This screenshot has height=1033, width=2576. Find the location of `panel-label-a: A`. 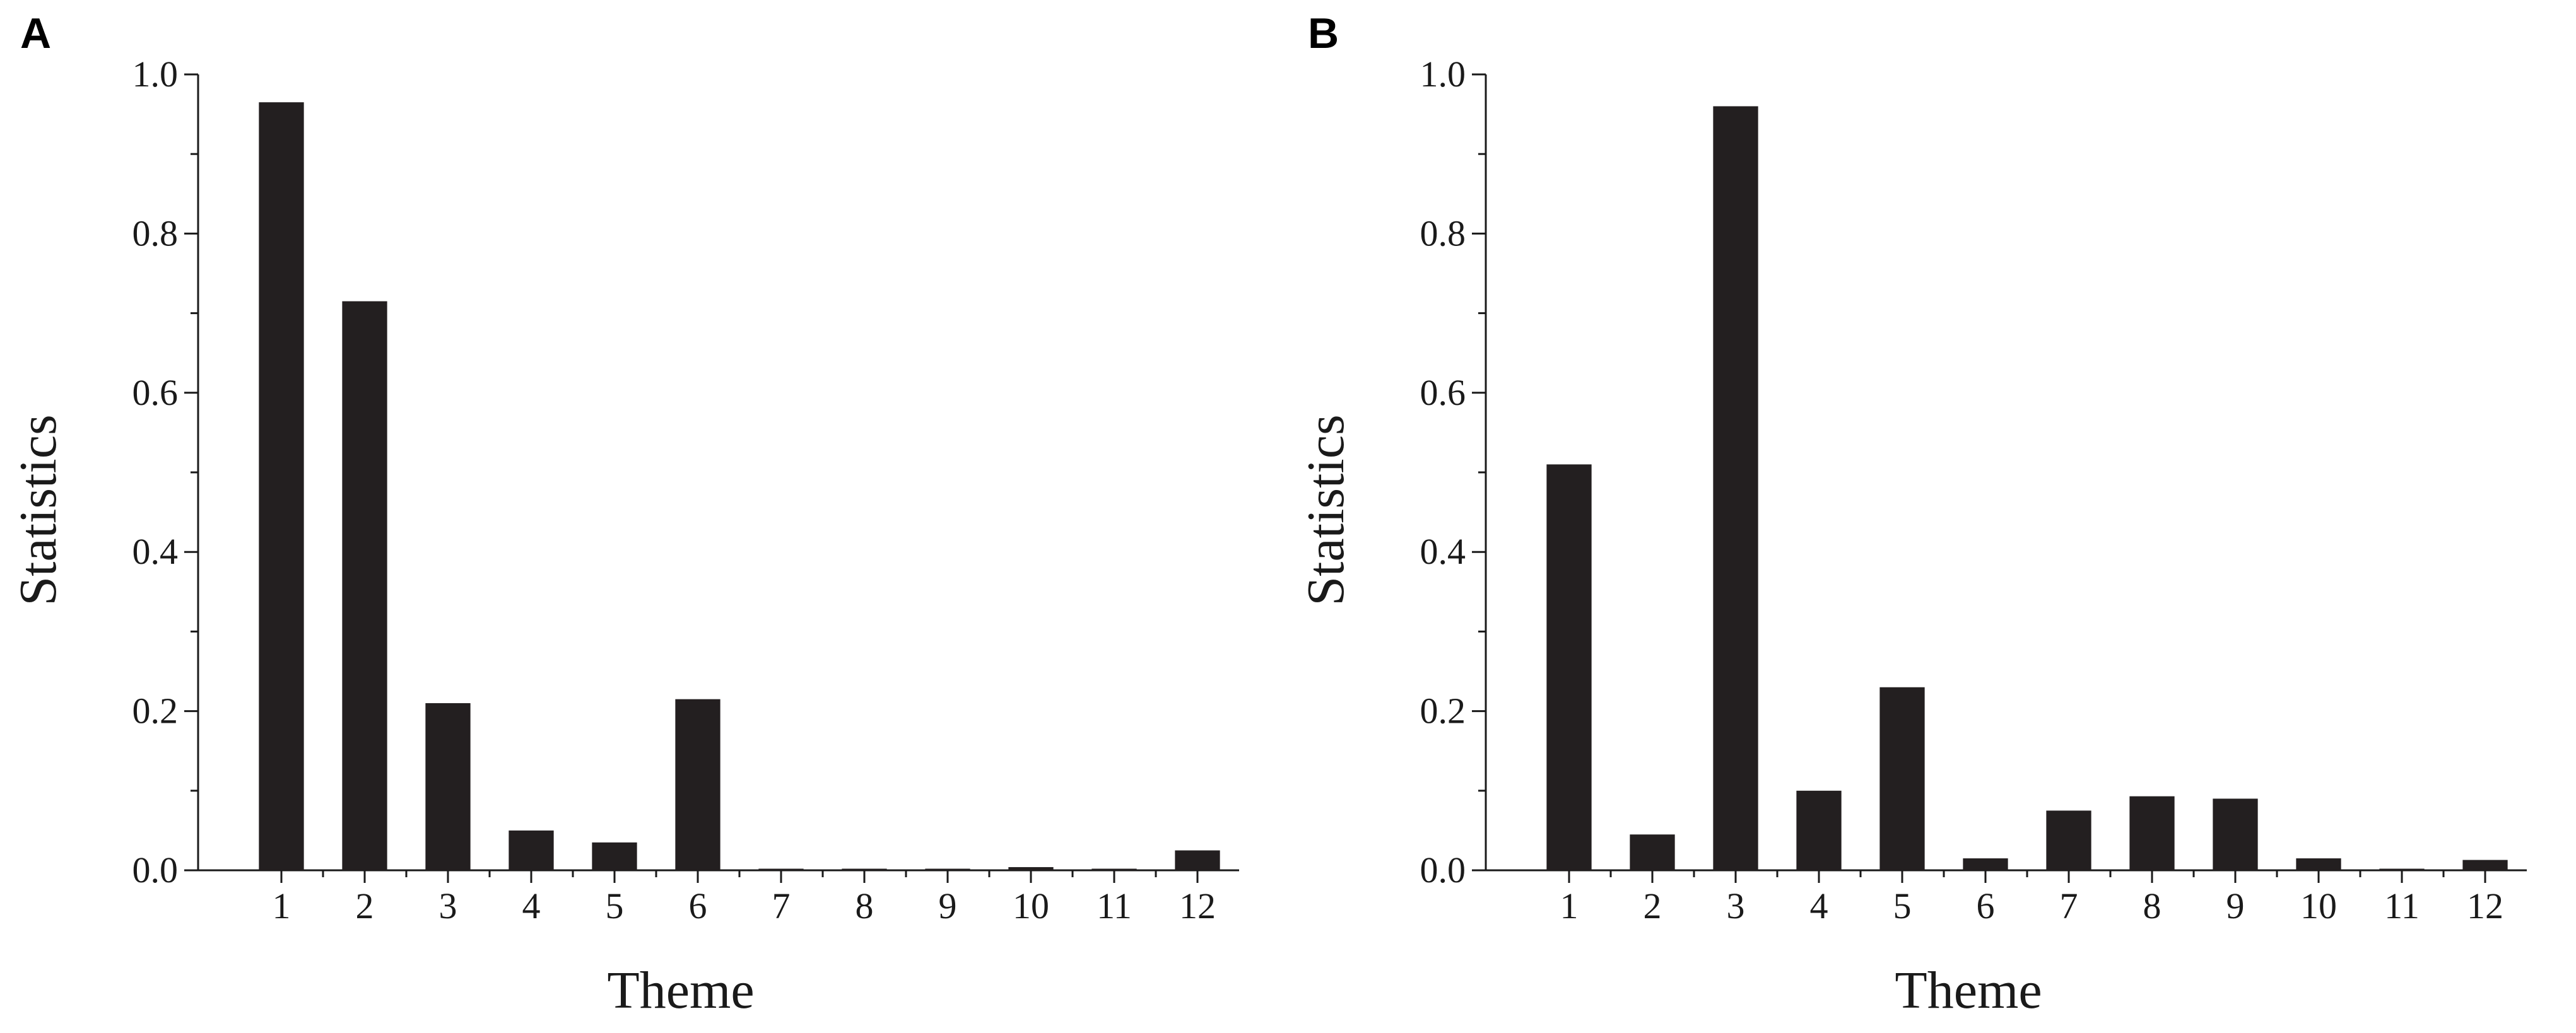

panel-label-a: A is located at coordinates (36, 33).